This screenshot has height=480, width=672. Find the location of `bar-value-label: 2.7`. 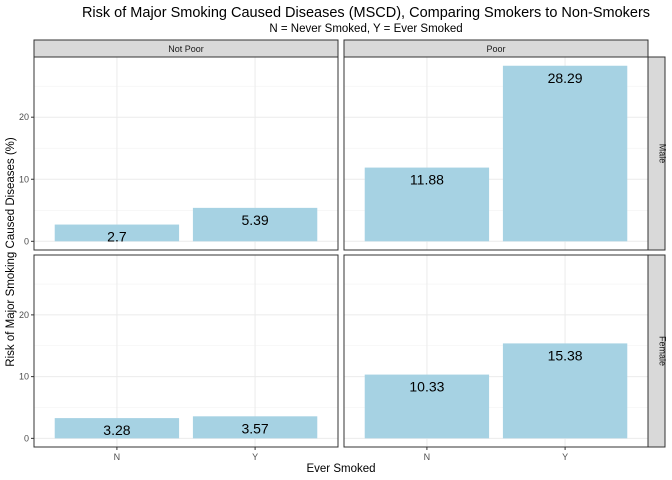

bar-value-label: 2.7 is located at coordinates (117, 237).